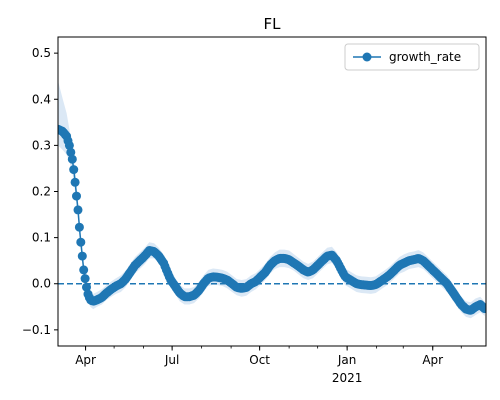 This screenshot has height=400, width=500. Describe the element at coordinates (36, 330) in the screenshot. I see `y-tick-label: −0.1` at that location.